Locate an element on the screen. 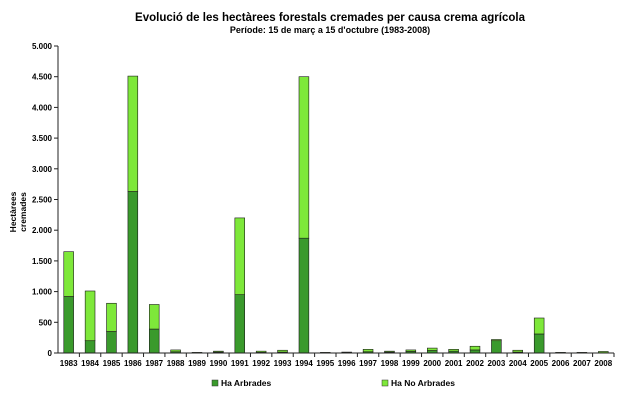 This screenshot has width=640, height=405. x-tick-label-2001: 2001 is located at coordinates (454, 363).